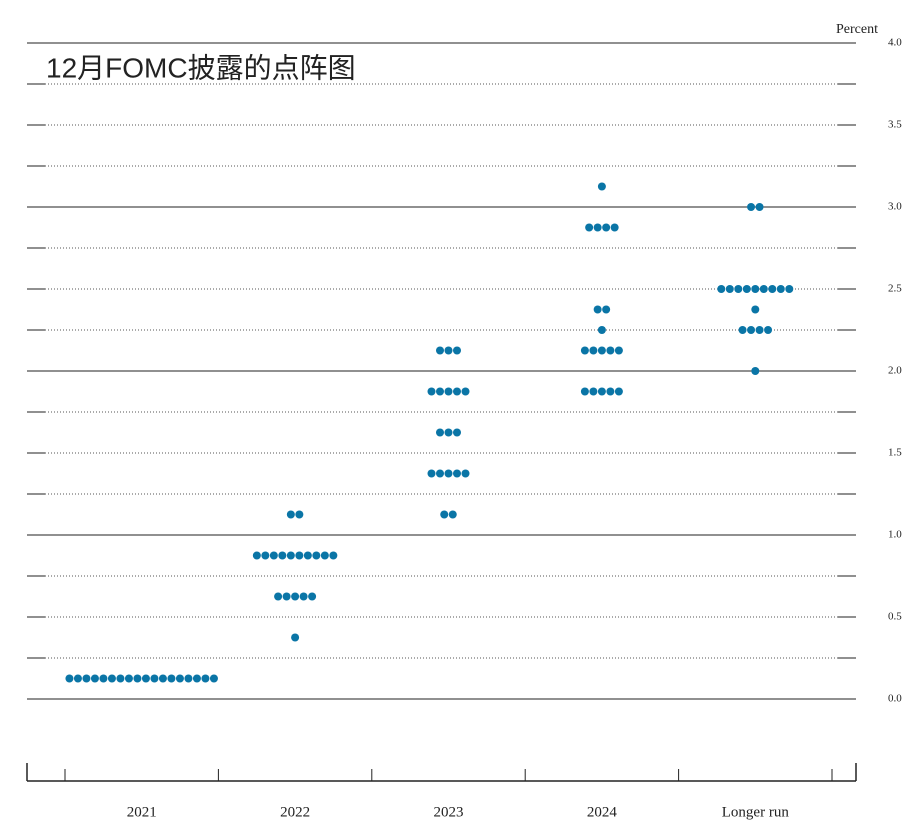 The width and height of the screenshot is (919, 836). Describe the element at coordinates (895, 125) in the screenshot. I see `y-tick-label: 3.5` at that location.